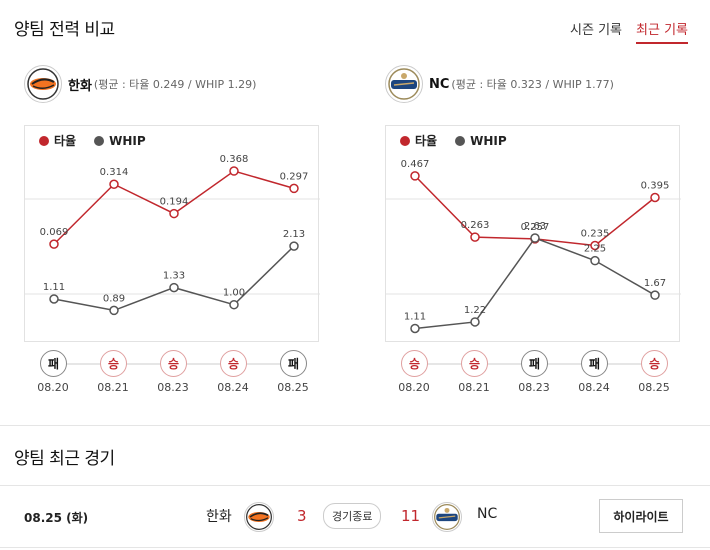 The image size is (710, 550). Describe the element at coordinates (596, 30) in the screenshot. I see `tab-season-record: 시즌 기록` at that location.